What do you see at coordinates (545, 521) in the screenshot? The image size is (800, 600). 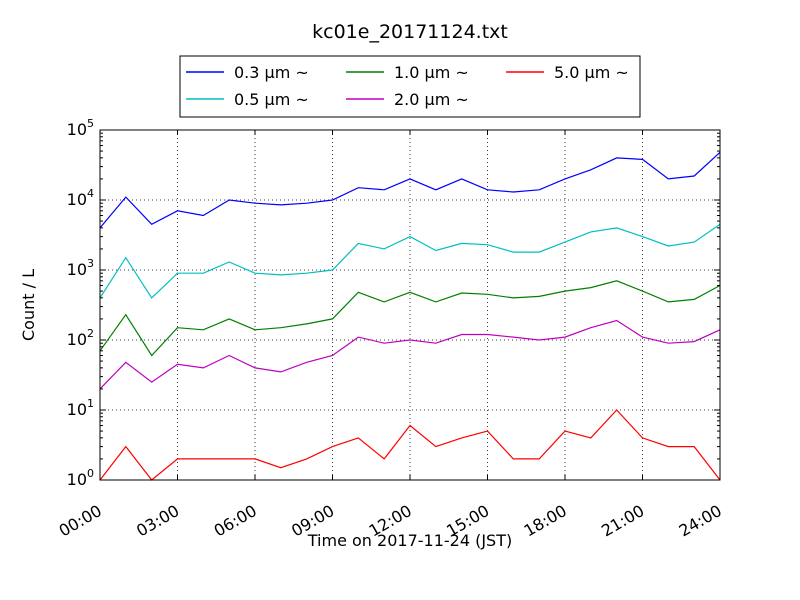 I see `x-tick-label: 18:00` at bounding box center [545, 521].